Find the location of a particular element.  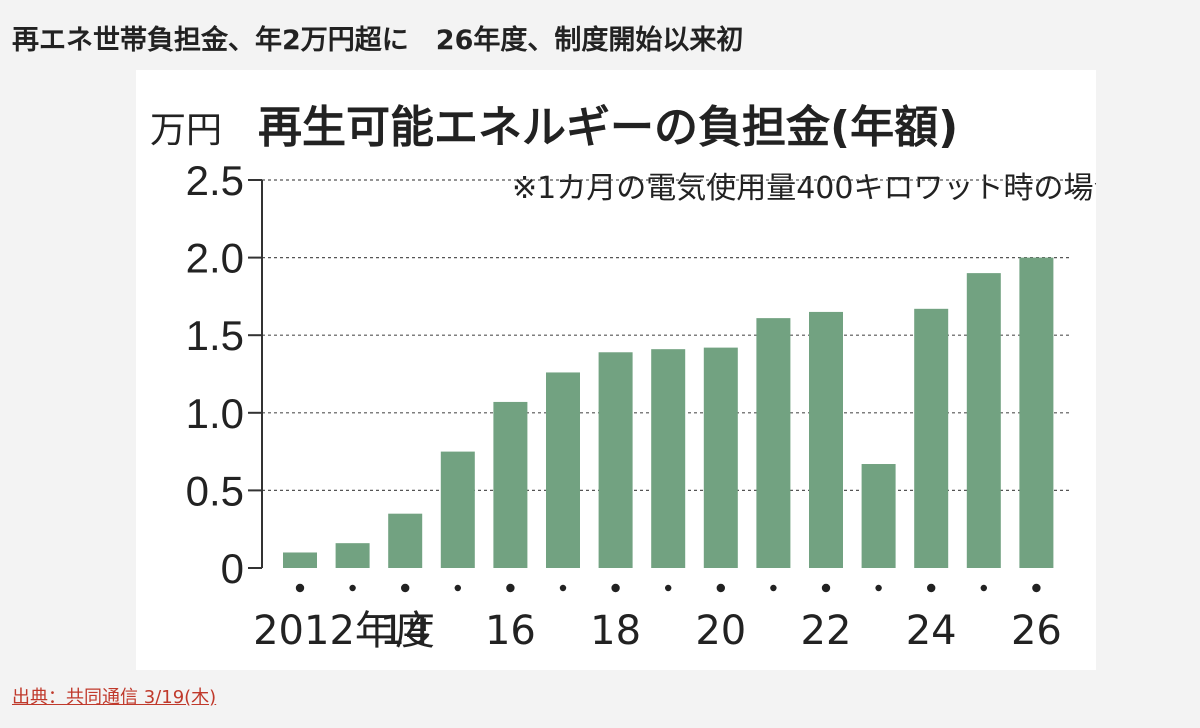

headline: 再エネ世帯負担金、年2万円超に 26年度、制度開始以来初 is located at coordinates (378, 40).